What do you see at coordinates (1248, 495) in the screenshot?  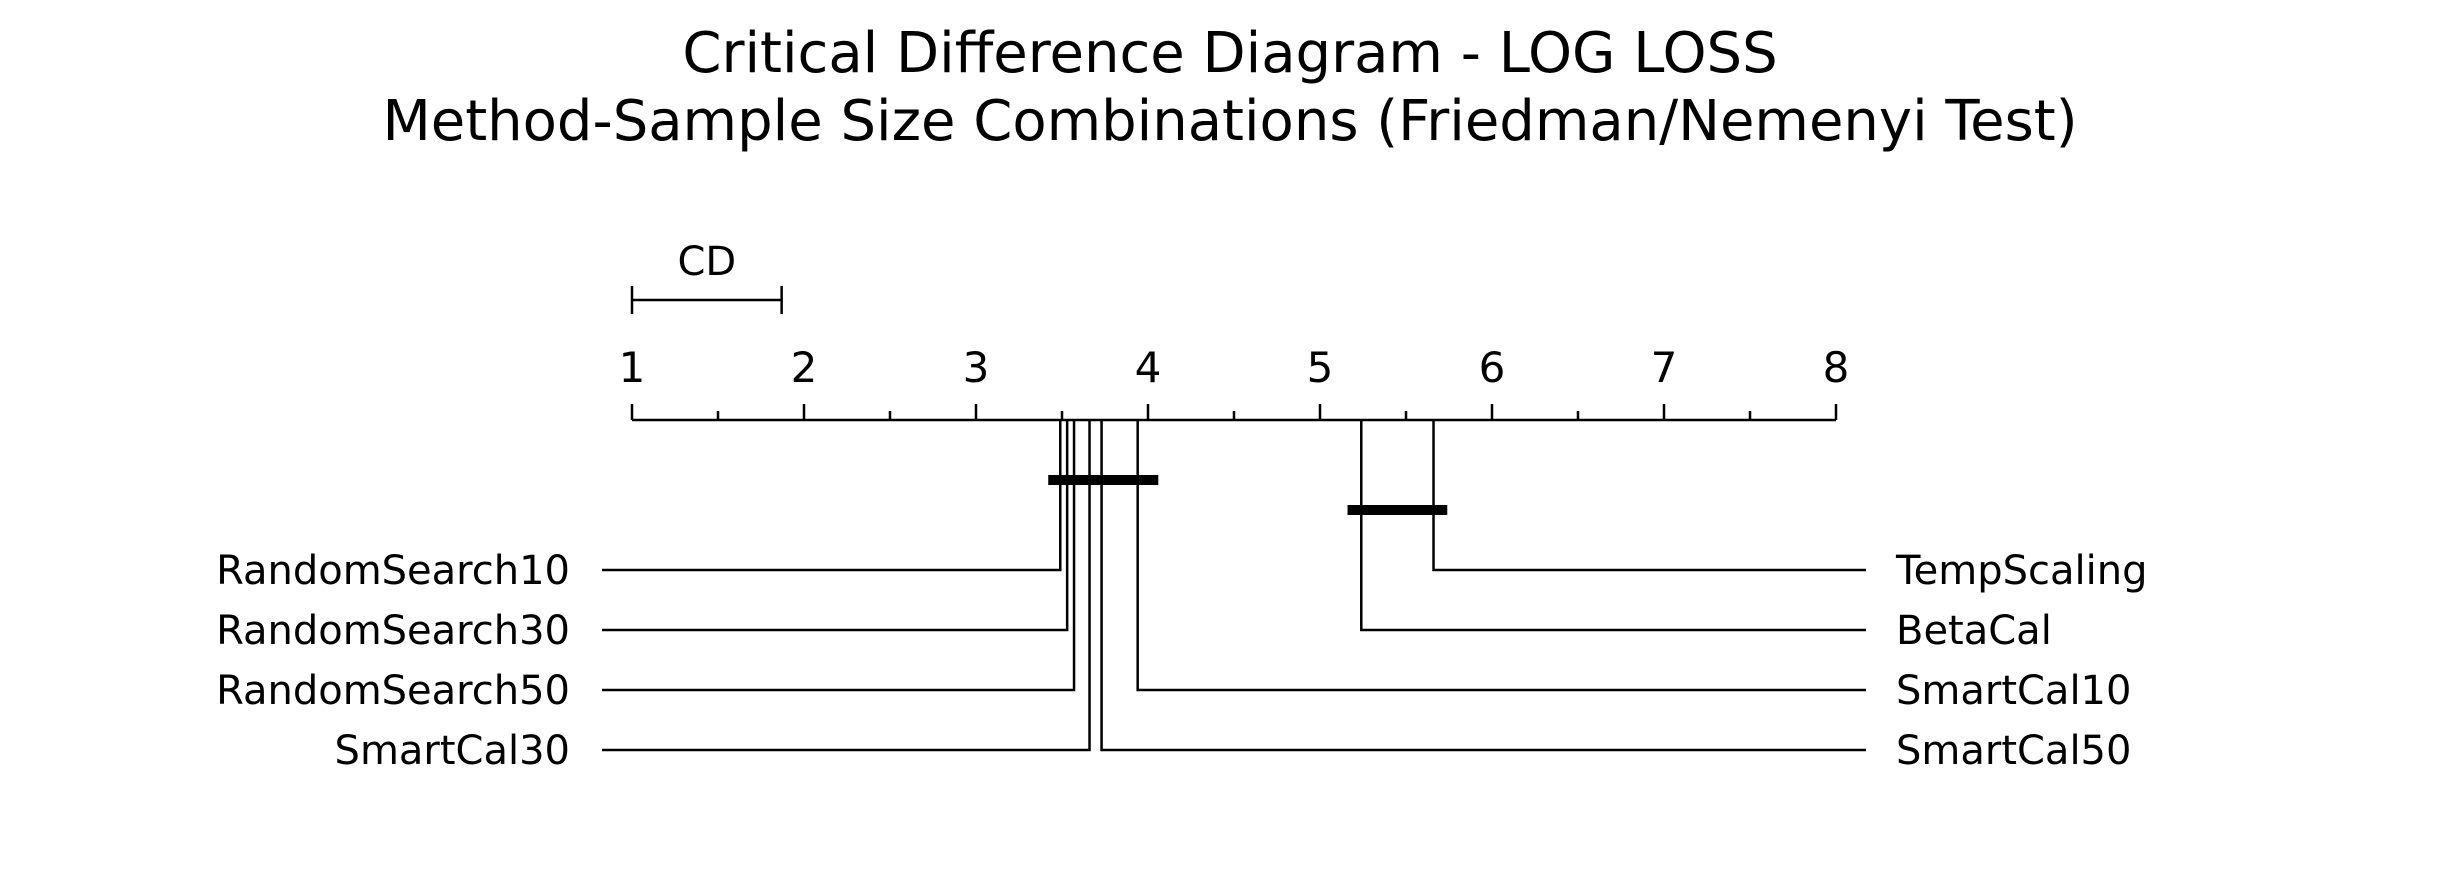 I see `cliques` at bounding box center [1248, 495].